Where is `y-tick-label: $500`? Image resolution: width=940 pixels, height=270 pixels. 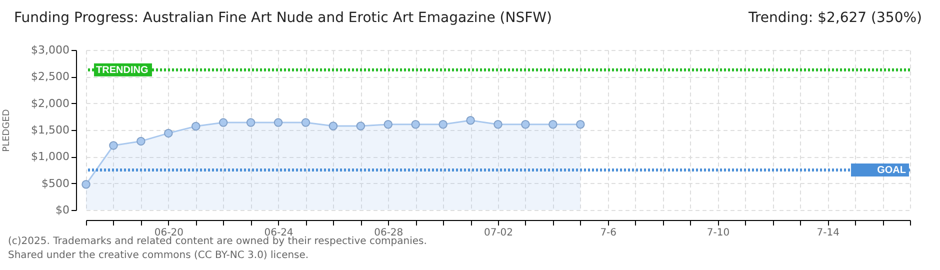 y-tick-label: $500 is located at coordinates (56, 183).